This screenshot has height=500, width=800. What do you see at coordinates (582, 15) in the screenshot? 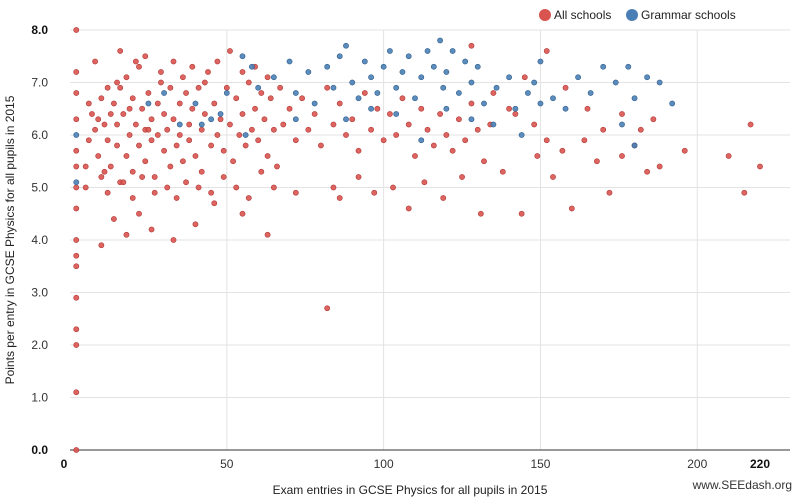
I see `legend-label: All schools` at bounding box center [582, 15].